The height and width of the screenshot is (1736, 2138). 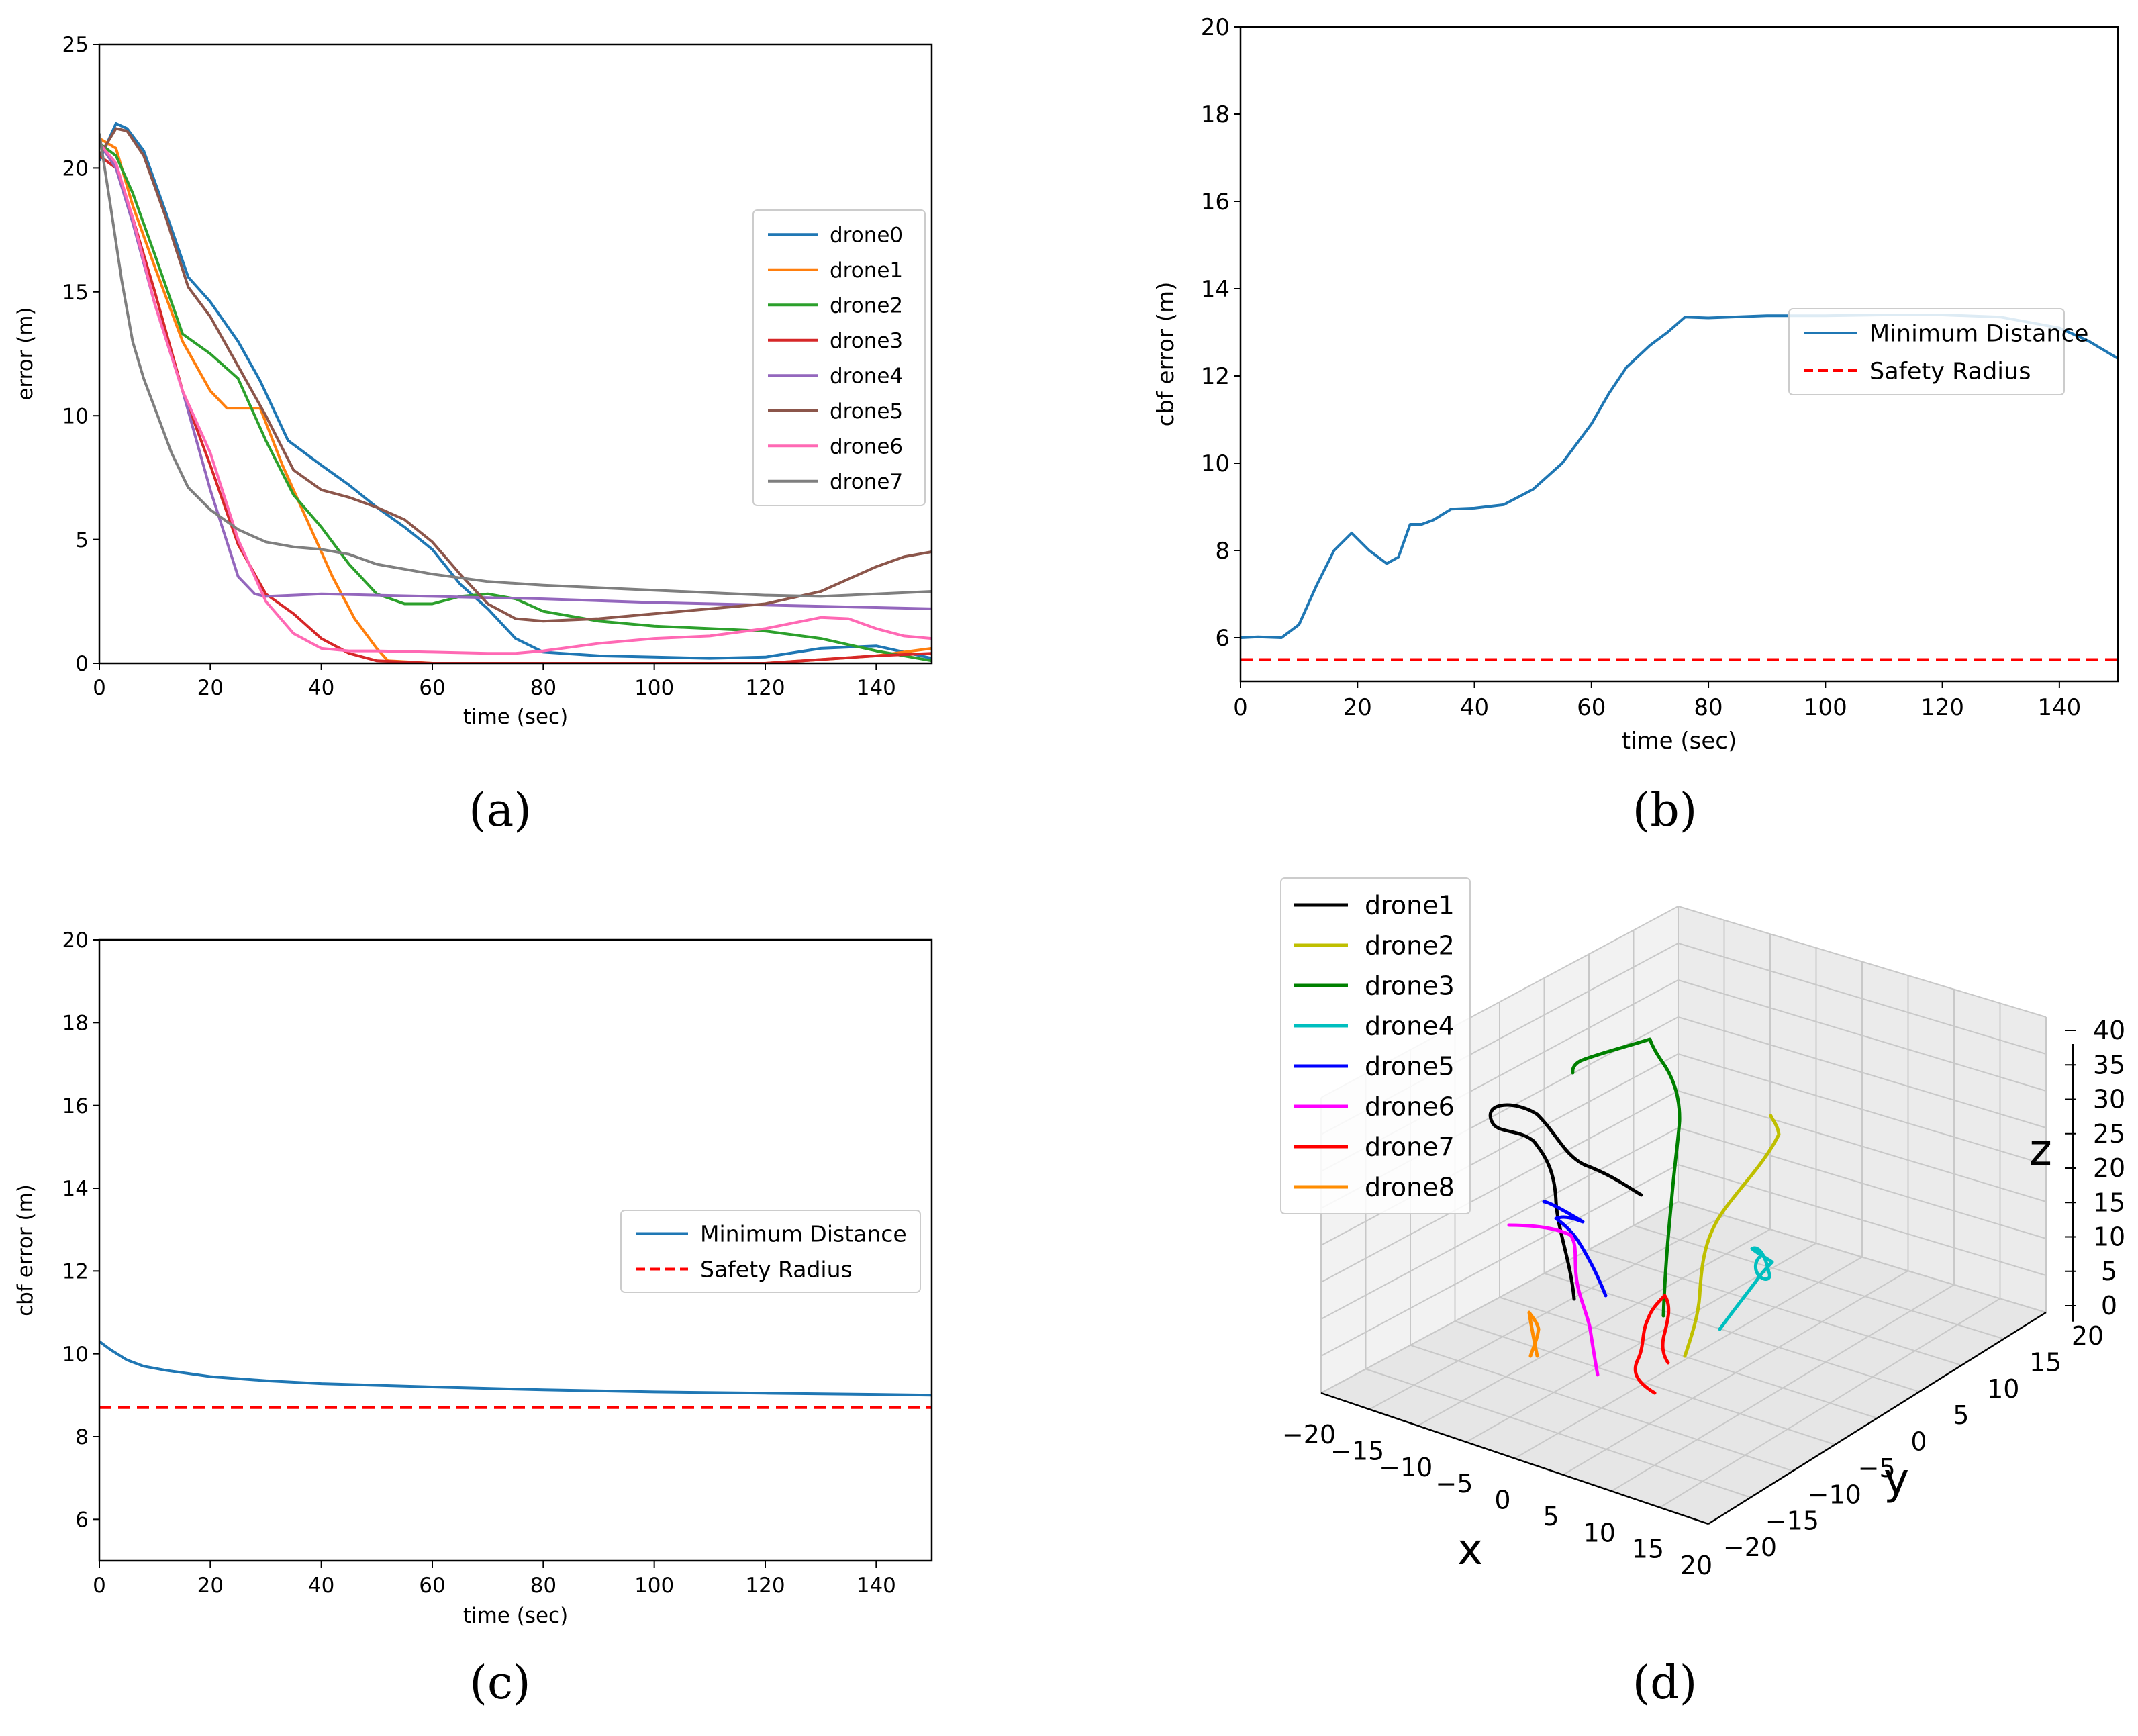 I want to click on series-line-drone2, so click(x=515, y=402).